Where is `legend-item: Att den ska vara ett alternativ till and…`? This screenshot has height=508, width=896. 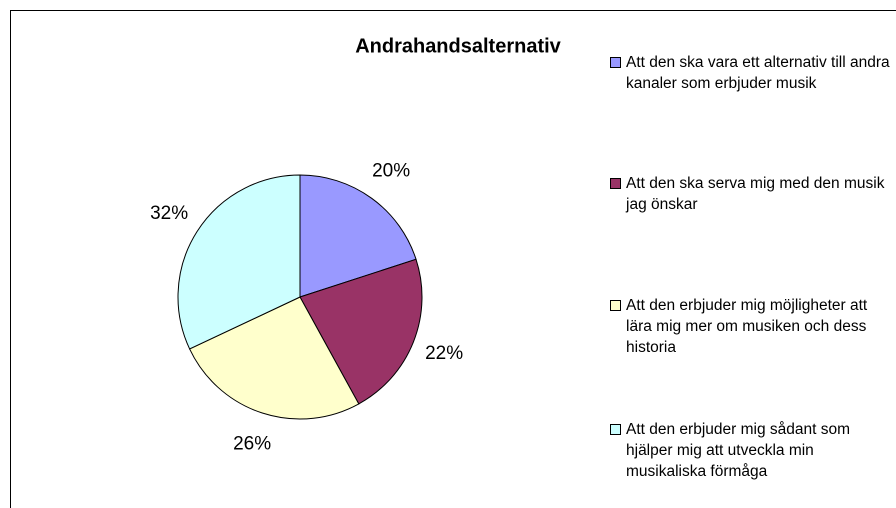
legend-item: Att den ska vara ett alternativ till and… is located at coordinates (750, 73).